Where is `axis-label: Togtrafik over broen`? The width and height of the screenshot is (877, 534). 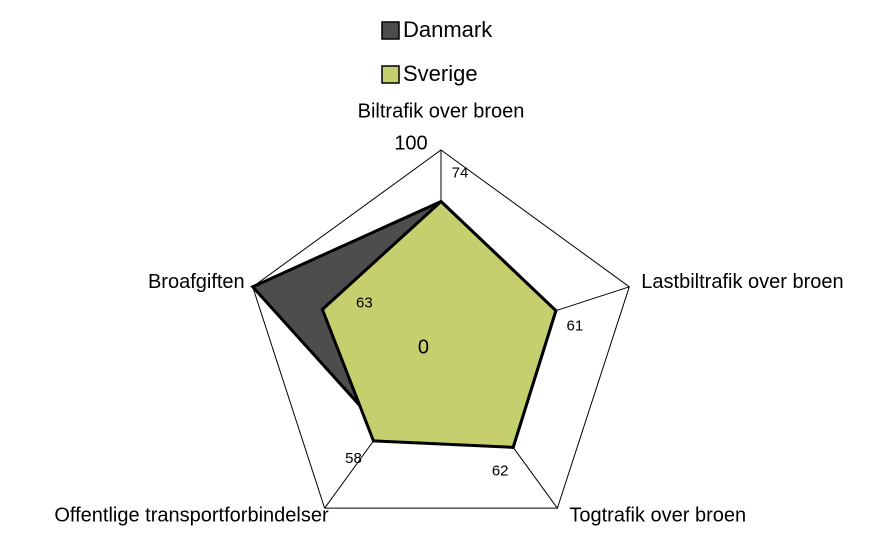 axis-label: Togtrafik over broen is located at coordinates (657, 515).